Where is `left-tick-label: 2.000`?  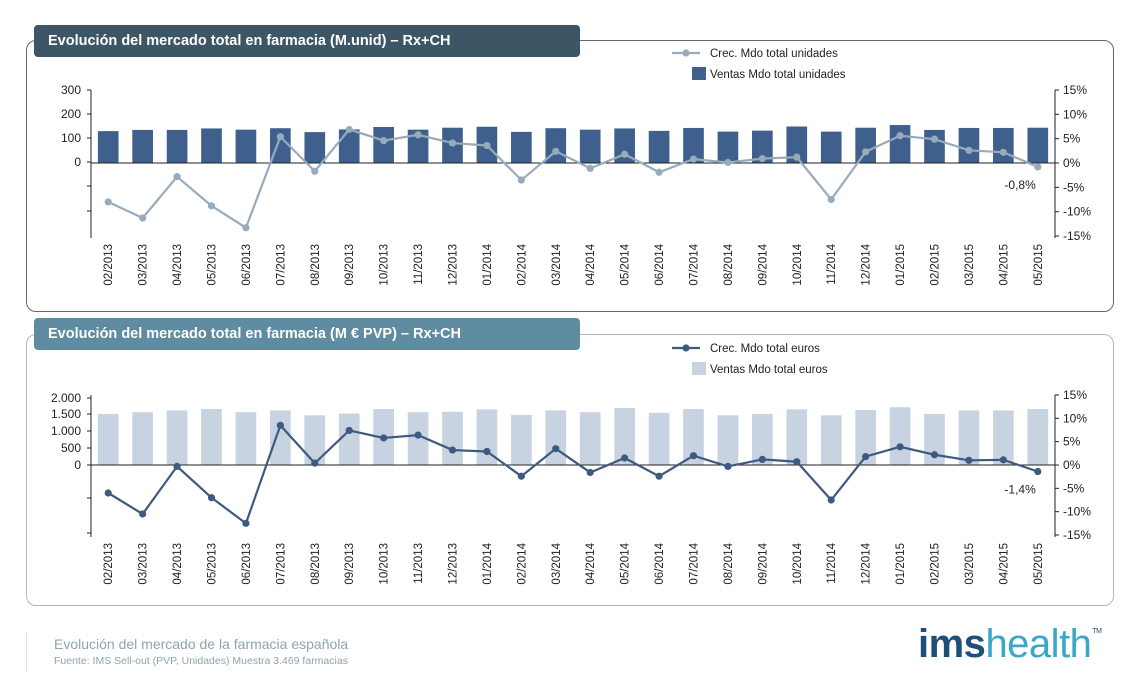
left-tick-label: 2.000 is located at coordinates (66, 398).